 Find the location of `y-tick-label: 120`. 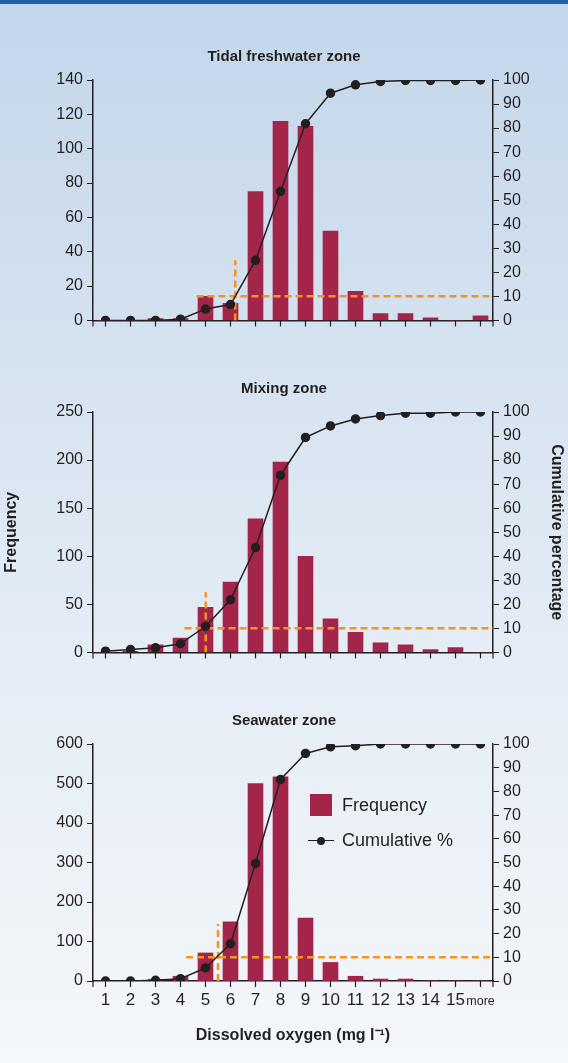

y-tick-label: 120 is located at coordinates (70, 113).